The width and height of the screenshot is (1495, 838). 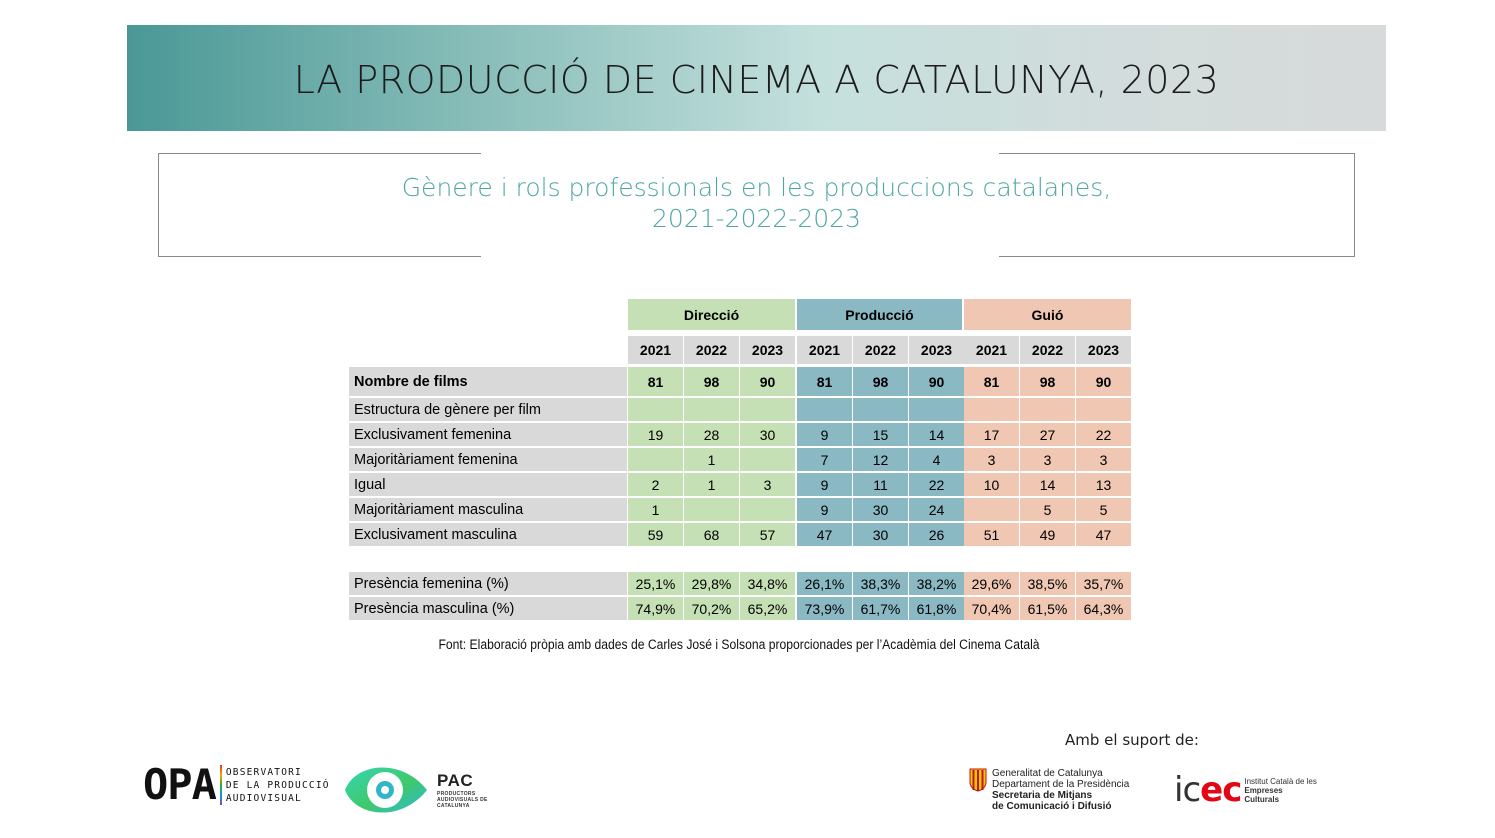 I want to click on table-cell: 26,1%, so click(x=824, y=583).